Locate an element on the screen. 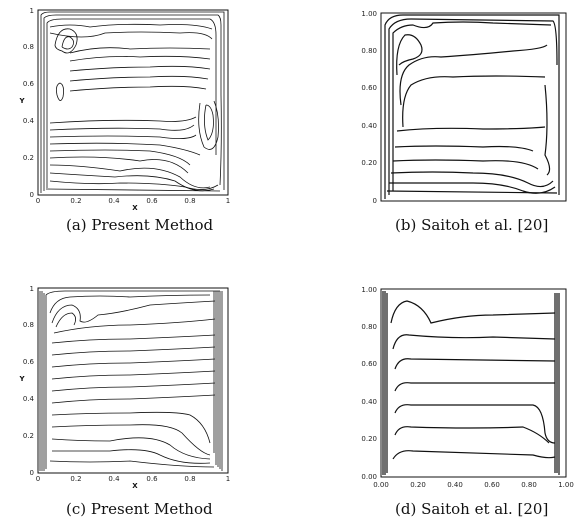 The height and width of the screenshot is (526, 586). xtick-label: 0.60 is located at coordinates (492, 485).